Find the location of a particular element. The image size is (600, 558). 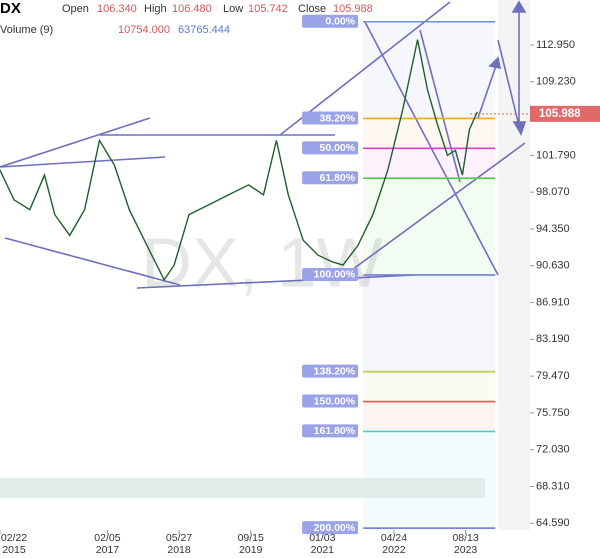

fib-label: 161.80% is located at coordinates (335, 431).